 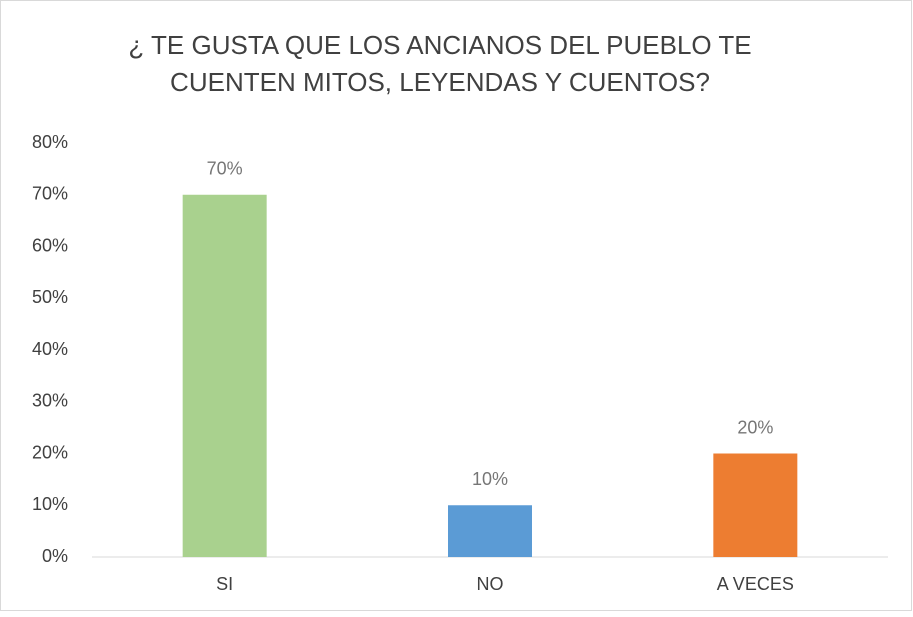 What do you see at coordinates (50, 401) in the screenshot?
I see `y-tick-label: 30%` at bounding box center [50, 401].